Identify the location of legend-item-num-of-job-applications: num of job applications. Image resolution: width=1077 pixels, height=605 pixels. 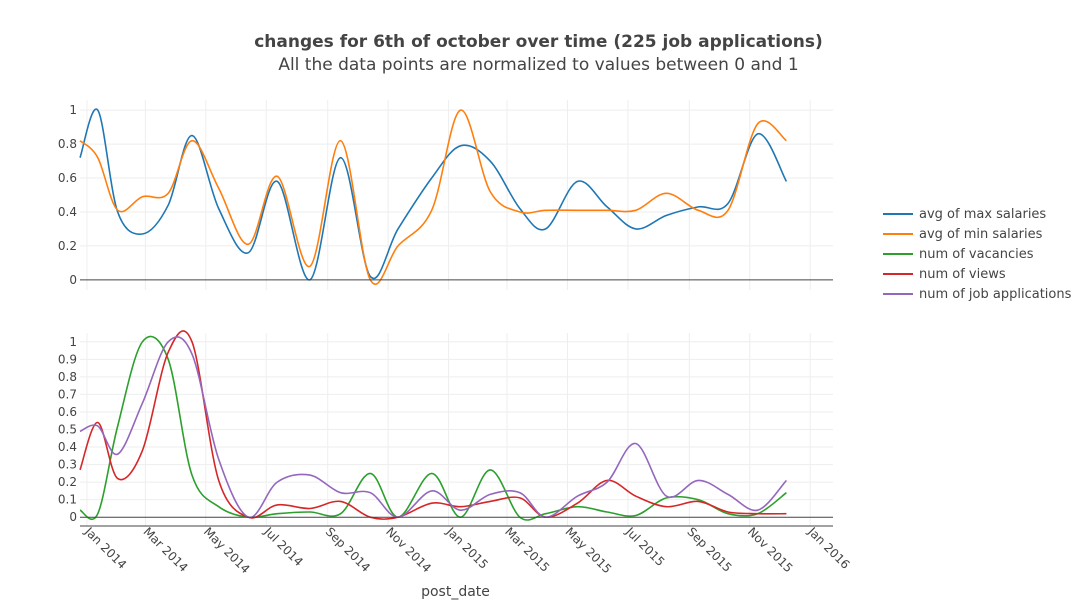
(977, 294).